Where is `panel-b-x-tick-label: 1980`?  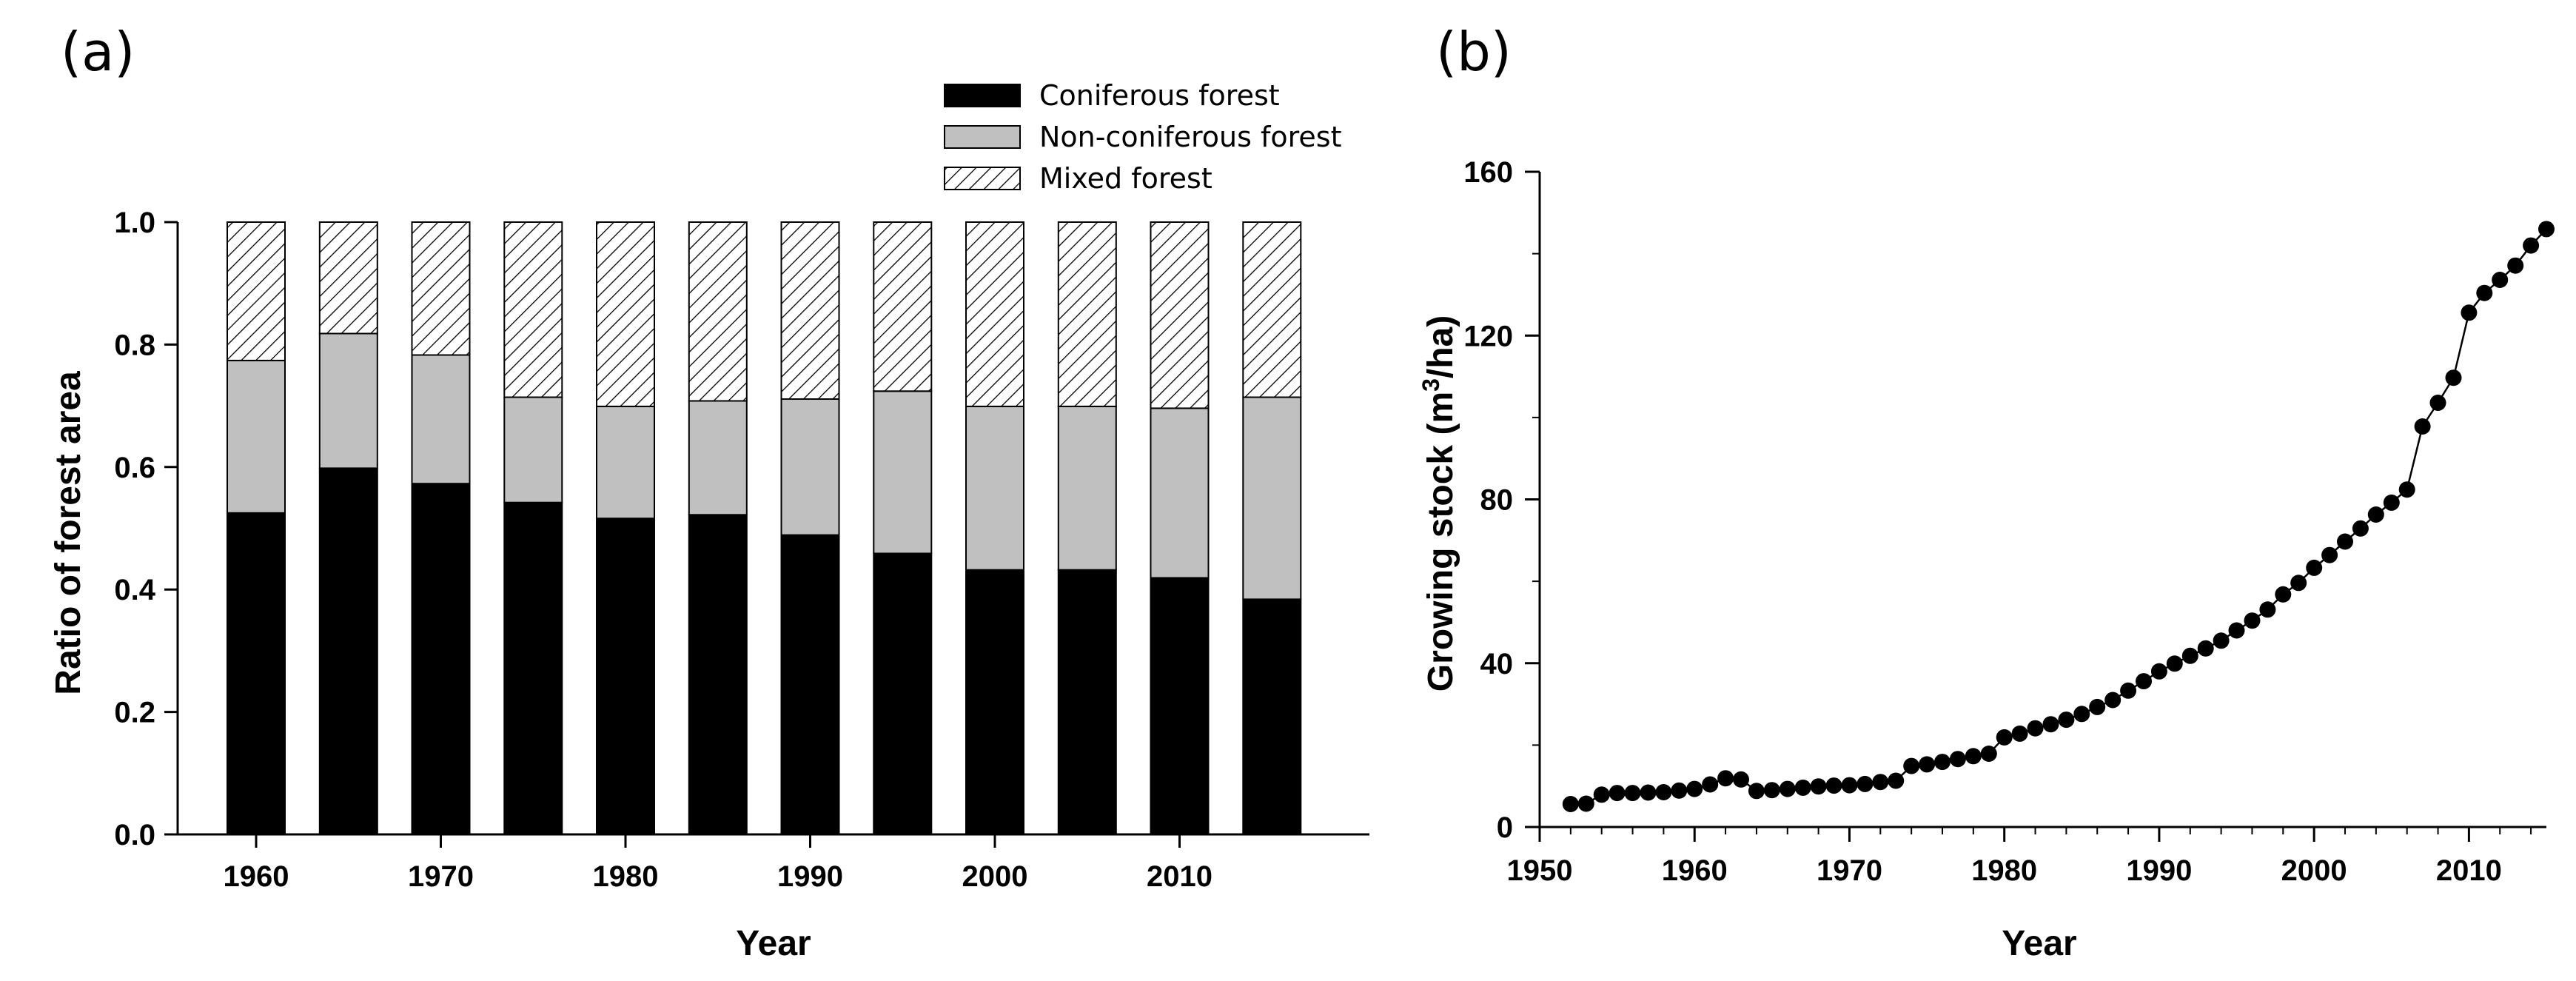
panel-b-x-tick-label: 1980 is located at coordinates (2004, 870).